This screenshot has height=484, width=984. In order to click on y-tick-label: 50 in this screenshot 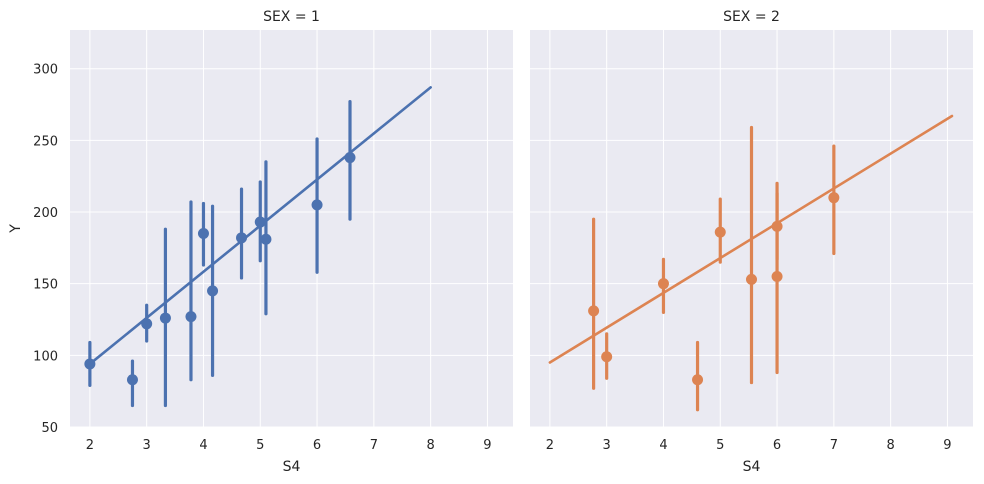, I will do `click(49, 428)`.